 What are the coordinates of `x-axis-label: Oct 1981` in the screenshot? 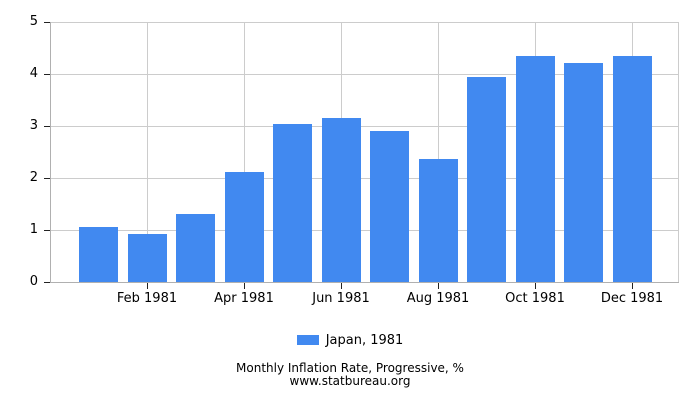 It's located at (535, 298).